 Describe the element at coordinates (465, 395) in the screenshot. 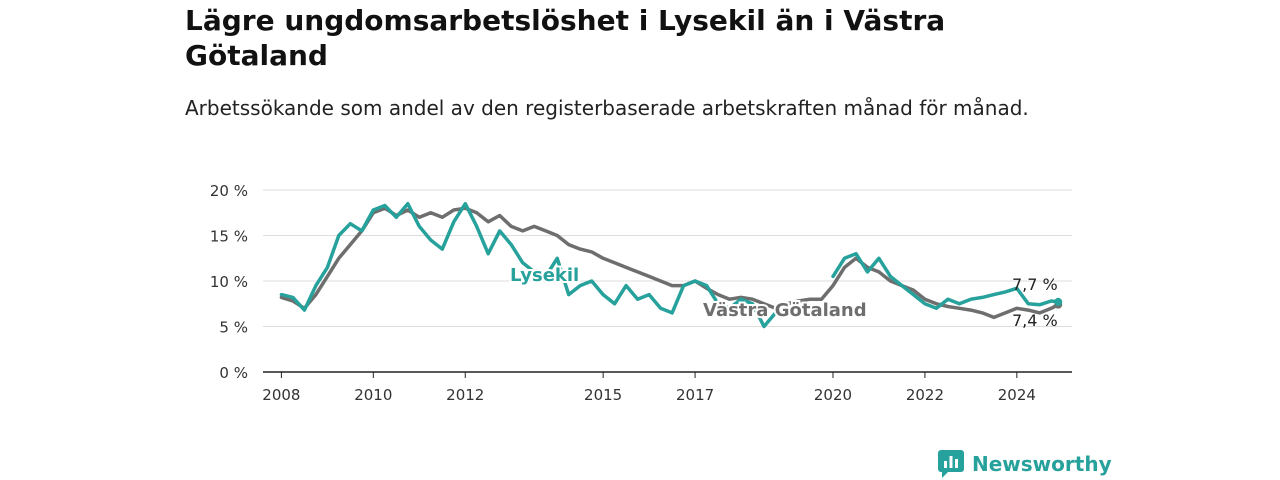

I see `x-tick-label: 2012` at that location.